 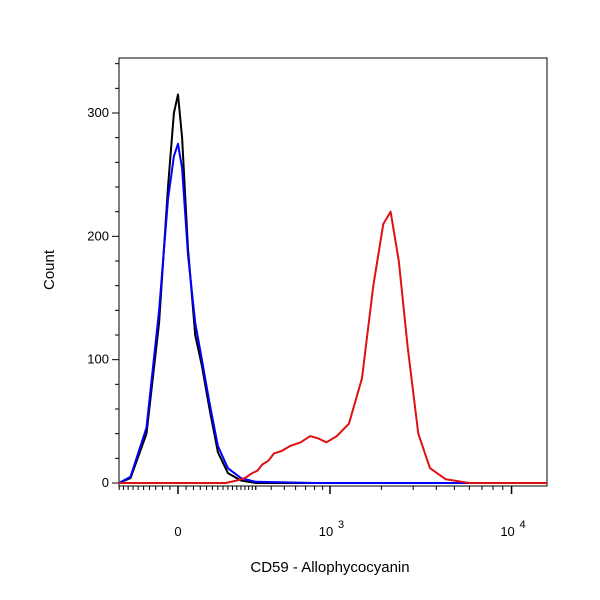 I want to click on x-tick-exponent: 4, so click(x=523, y=525).